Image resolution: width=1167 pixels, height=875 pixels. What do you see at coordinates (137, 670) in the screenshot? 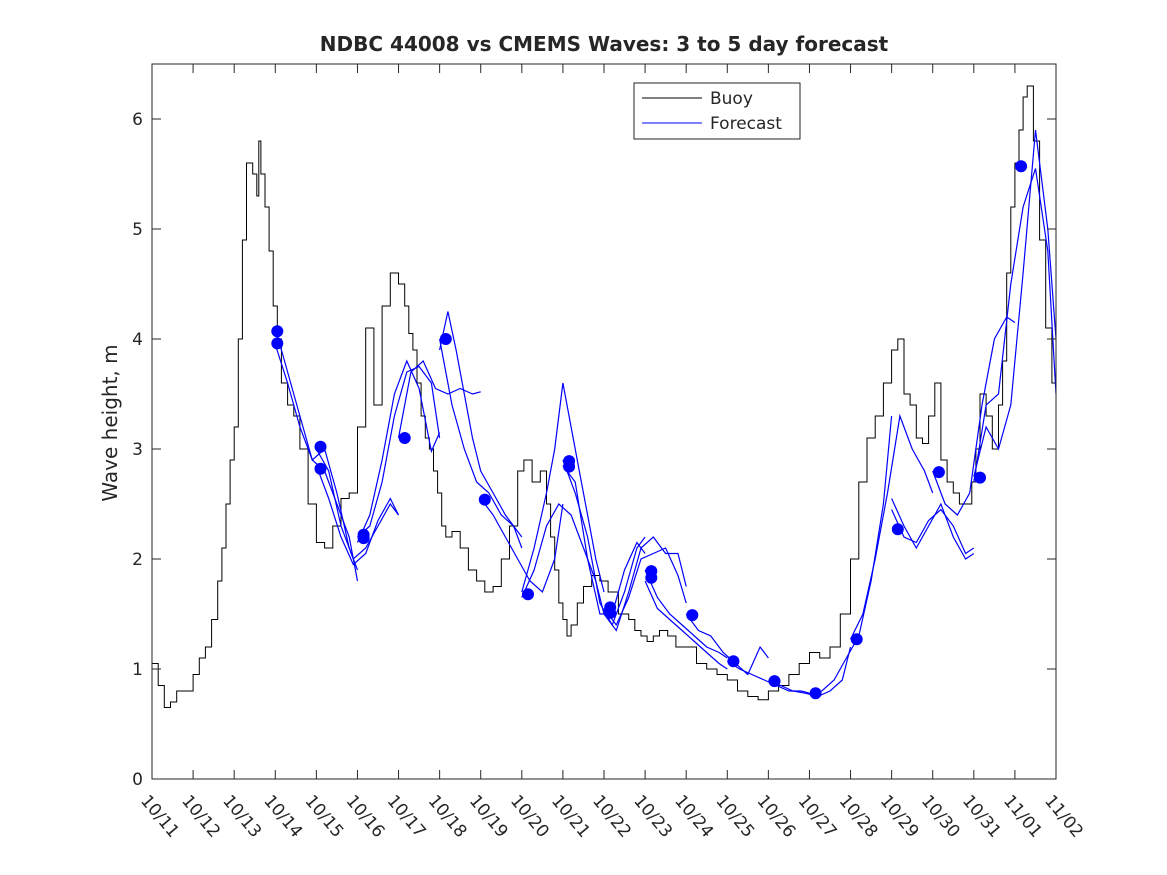
I see `y-tick-label: 1` at bounding box center [137, 670].